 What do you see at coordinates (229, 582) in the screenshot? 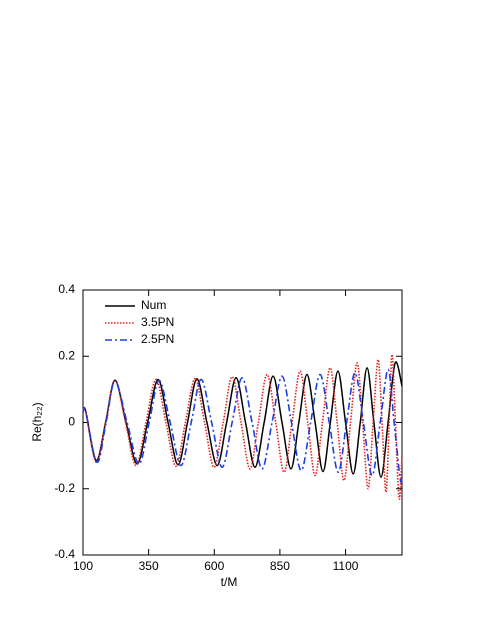
I see `x-axis-label: t/M` at bounding box center [229, 582].